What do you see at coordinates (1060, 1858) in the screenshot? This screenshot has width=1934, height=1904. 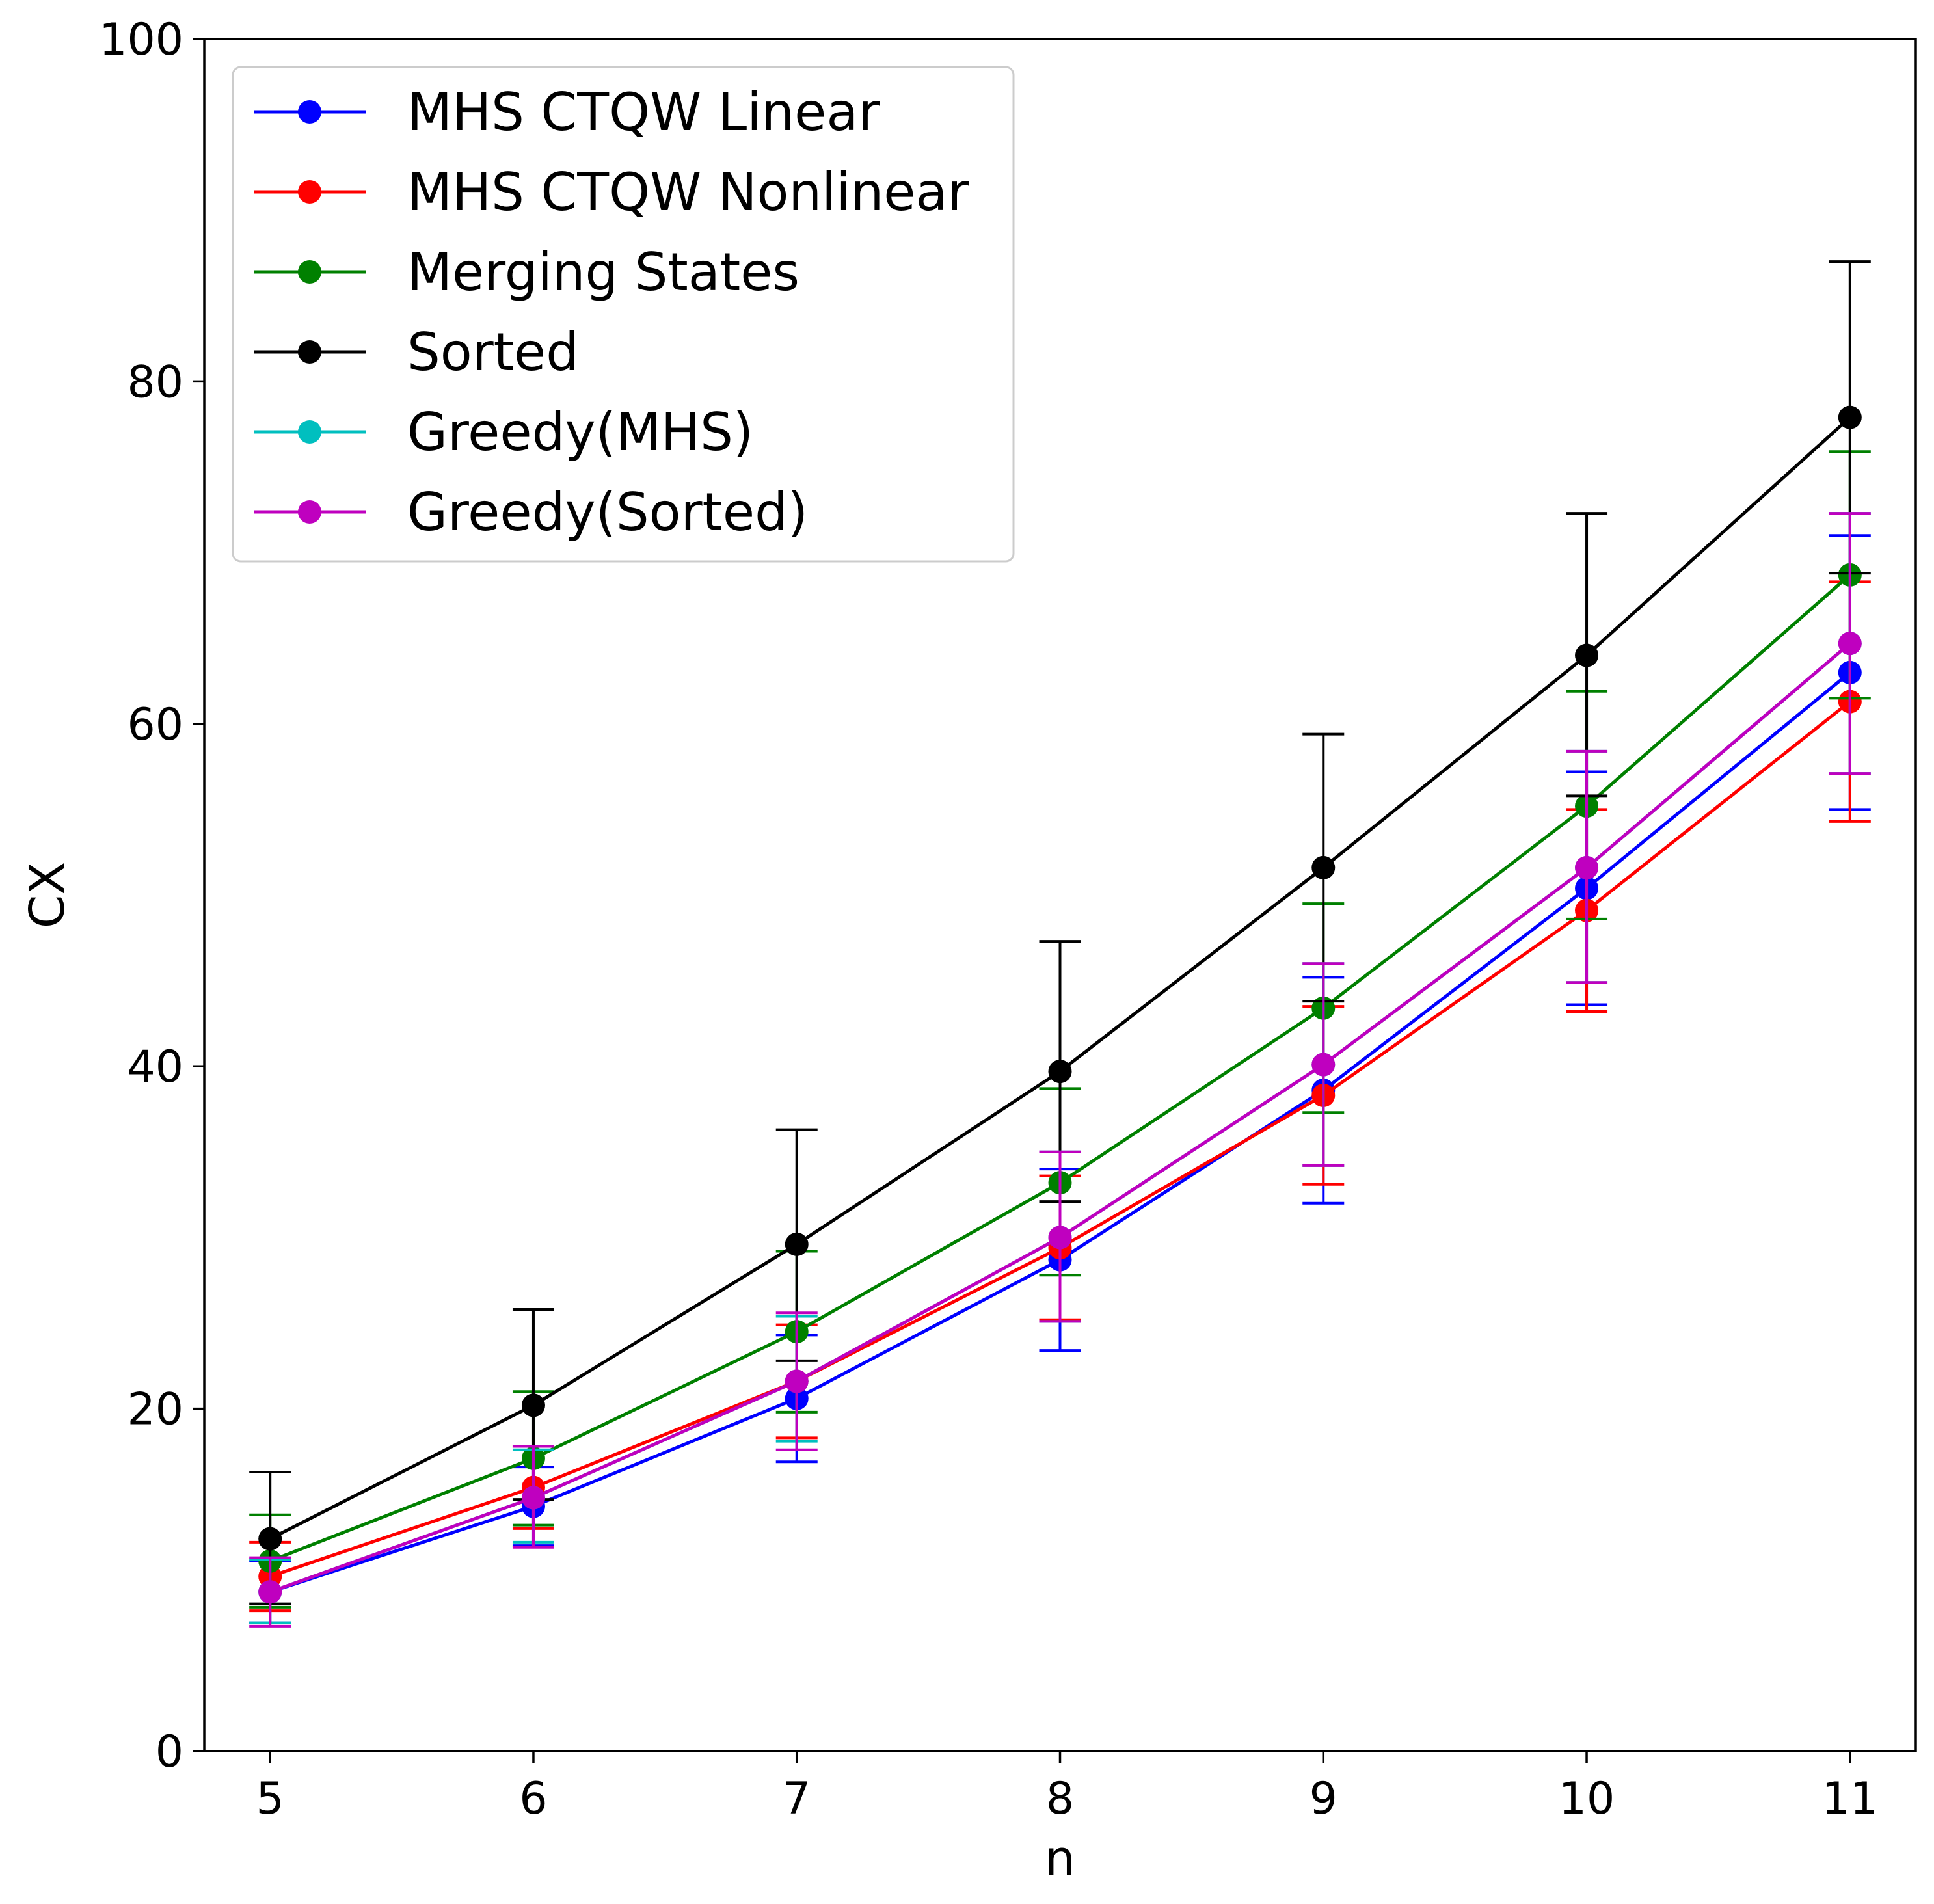 I see `x-axis-title: n` at bounding box center [1060, 1858].